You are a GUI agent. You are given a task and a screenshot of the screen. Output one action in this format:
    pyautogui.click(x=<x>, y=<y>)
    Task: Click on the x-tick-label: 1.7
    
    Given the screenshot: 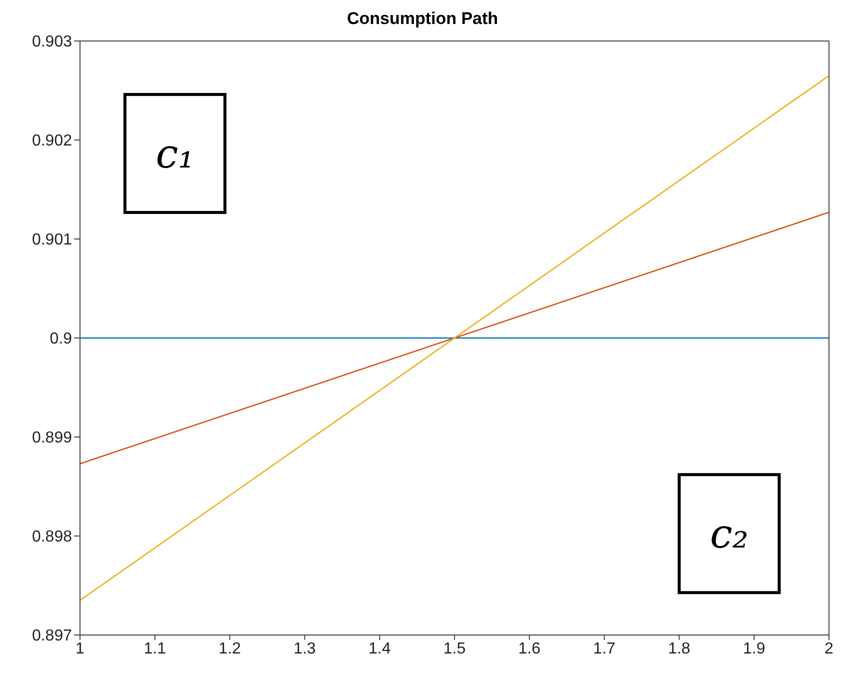 What is the action you would take?
    pyautogui.click(x=604, y=649)
    